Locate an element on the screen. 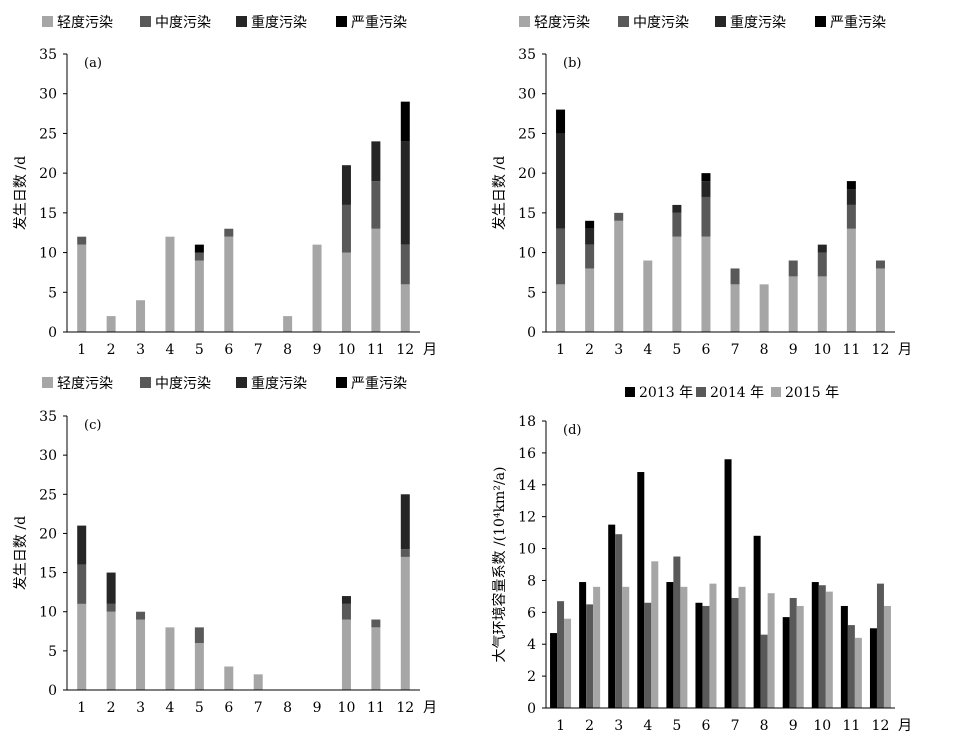 This screenshot has width=963, height=736. bar-d-m2-s3 is located at coordinates (597, 647).